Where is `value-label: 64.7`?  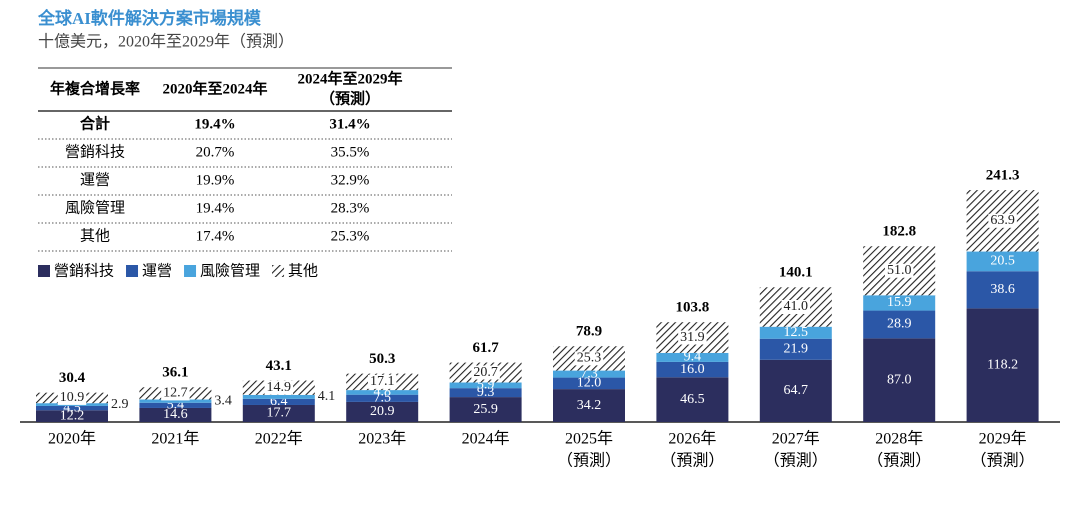
value-label: 64.7 is located at coordinates (796, 390).